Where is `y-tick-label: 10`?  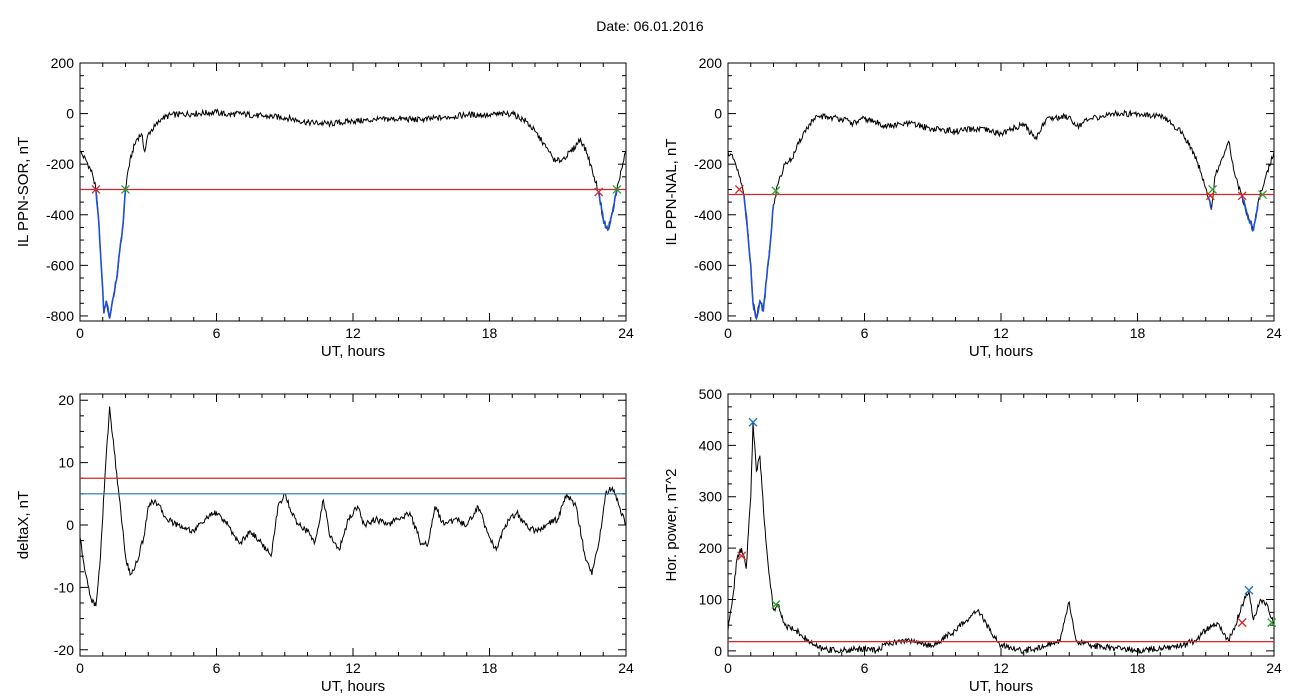
y-tick-label: 10 is located at coordinates (66, 463).